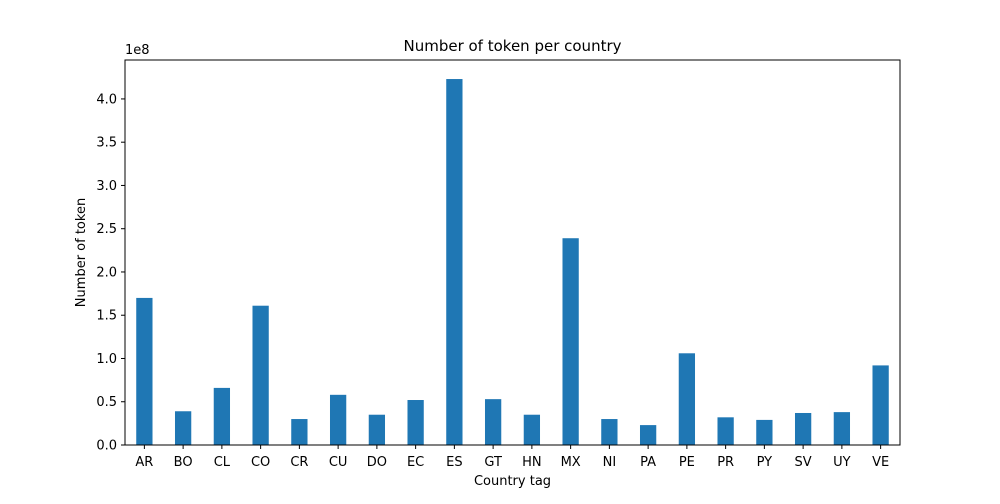 The height and width of the screenshot is (504, 1000). What do you see at coordinates (609, 432) in the screenshot?
I see `bar-ni` at bounding box center [609, 432].